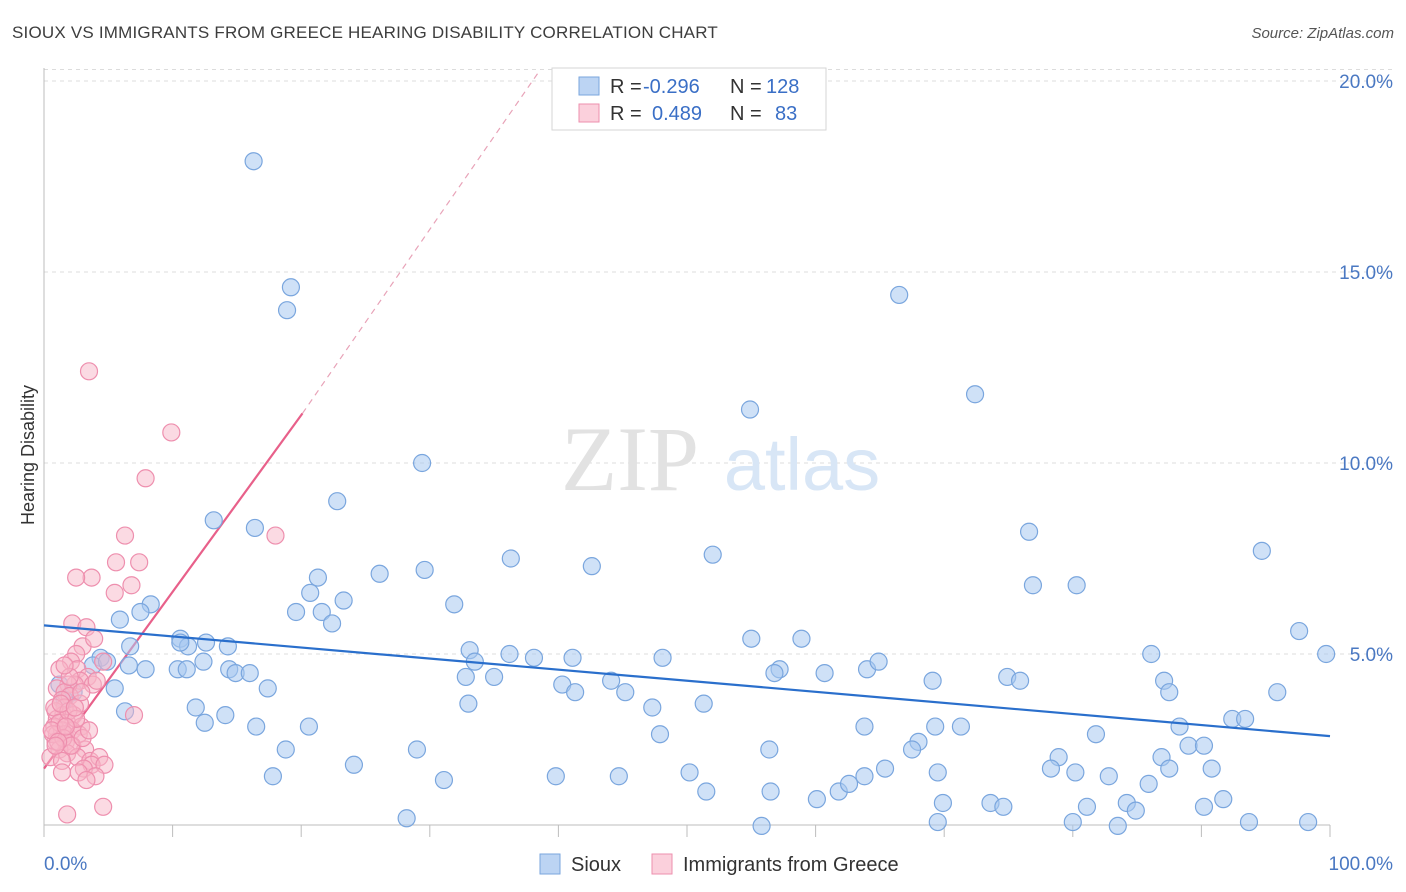 Image resolution: width=1406 pixels, height=892 pixels. Describe the element at coordinates (1361, 864) in the screenshot. I see `x-tick-label-1: 100.0%` at that location.